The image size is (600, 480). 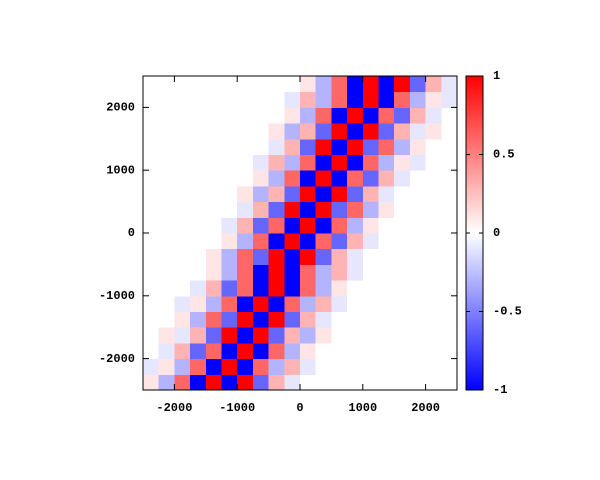 What do you see at coordinates (299, 408) in the screenshot?
I see `x-tick-label: 0` at bounding box center [299, 408].